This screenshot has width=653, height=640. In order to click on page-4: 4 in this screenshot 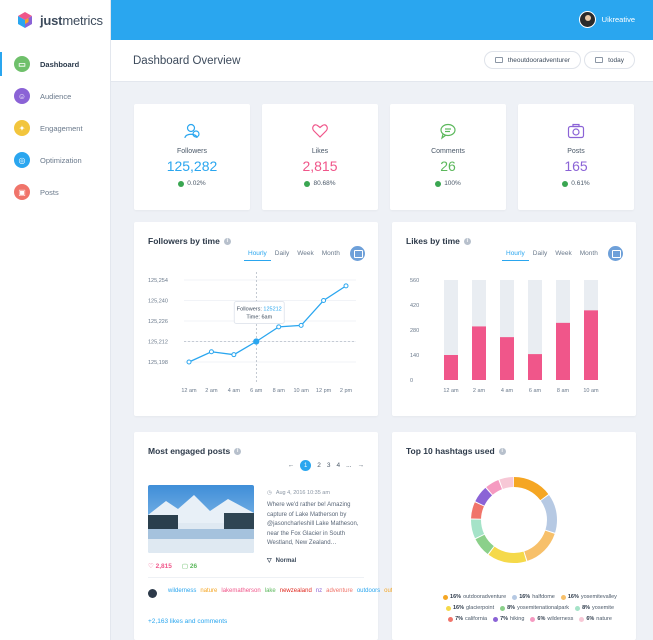, I will do `click(338, 465)`.